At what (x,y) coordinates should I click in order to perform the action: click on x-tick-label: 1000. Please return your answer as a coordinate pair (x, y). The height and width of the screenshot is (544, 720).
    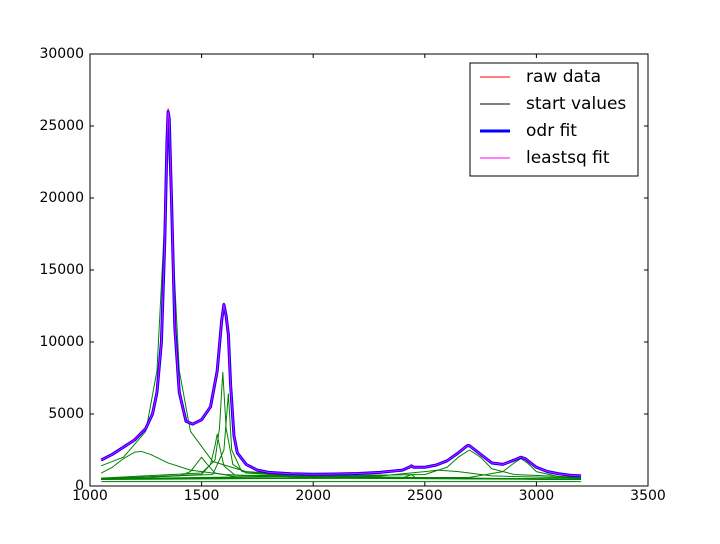
    Looking at the image, I should click on (90, 496).